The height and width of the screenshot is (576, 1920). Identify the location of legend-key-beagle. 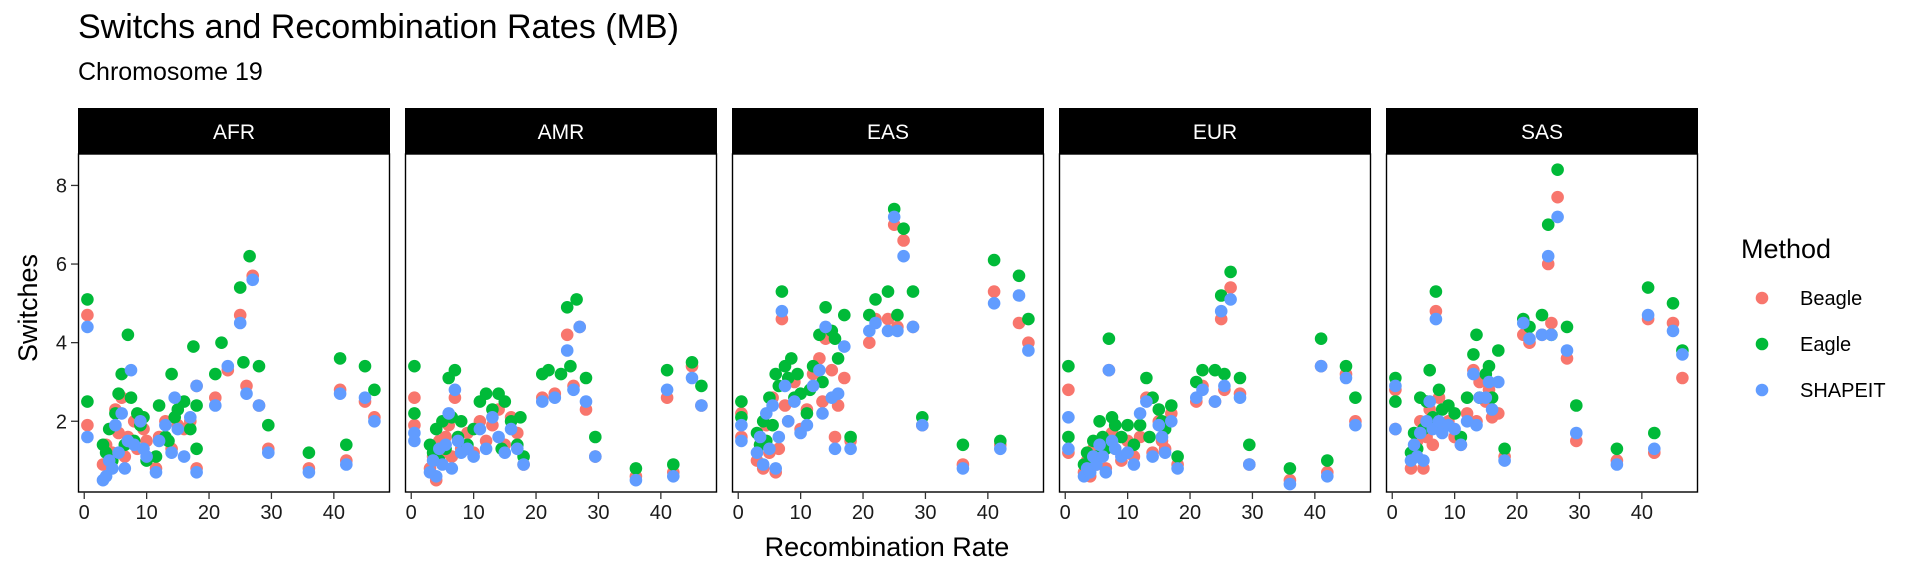
(1762, 298).